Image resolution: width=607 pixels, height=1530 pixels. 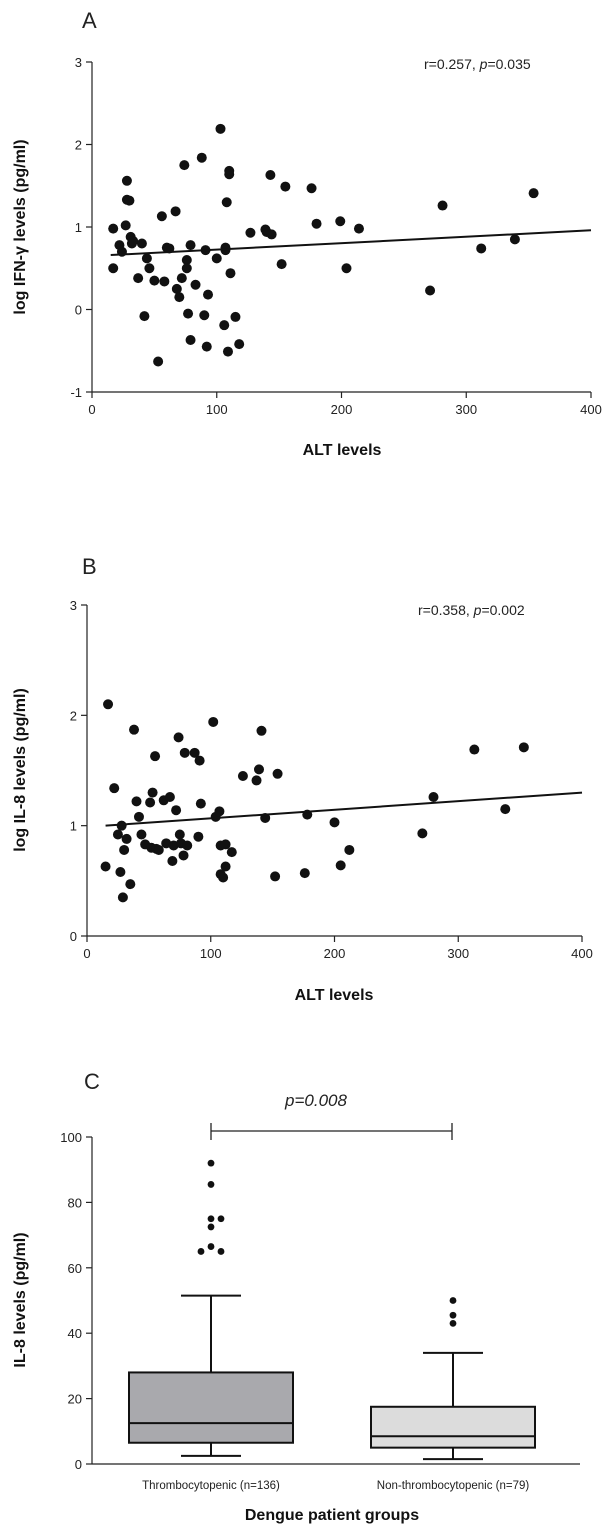 What do you see at coordinates (331, 1115) in the screenshot?
I see `significance-bracket: p=0.008` at bounding box center [331, 1115].